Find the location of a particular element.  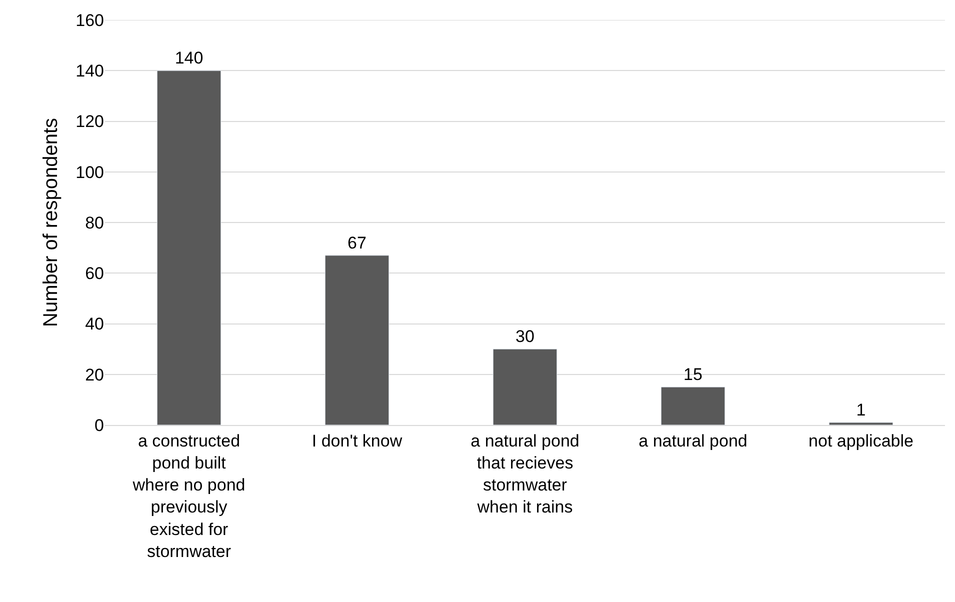

y-tick-label: 0 is located at coordinates (99, 425).